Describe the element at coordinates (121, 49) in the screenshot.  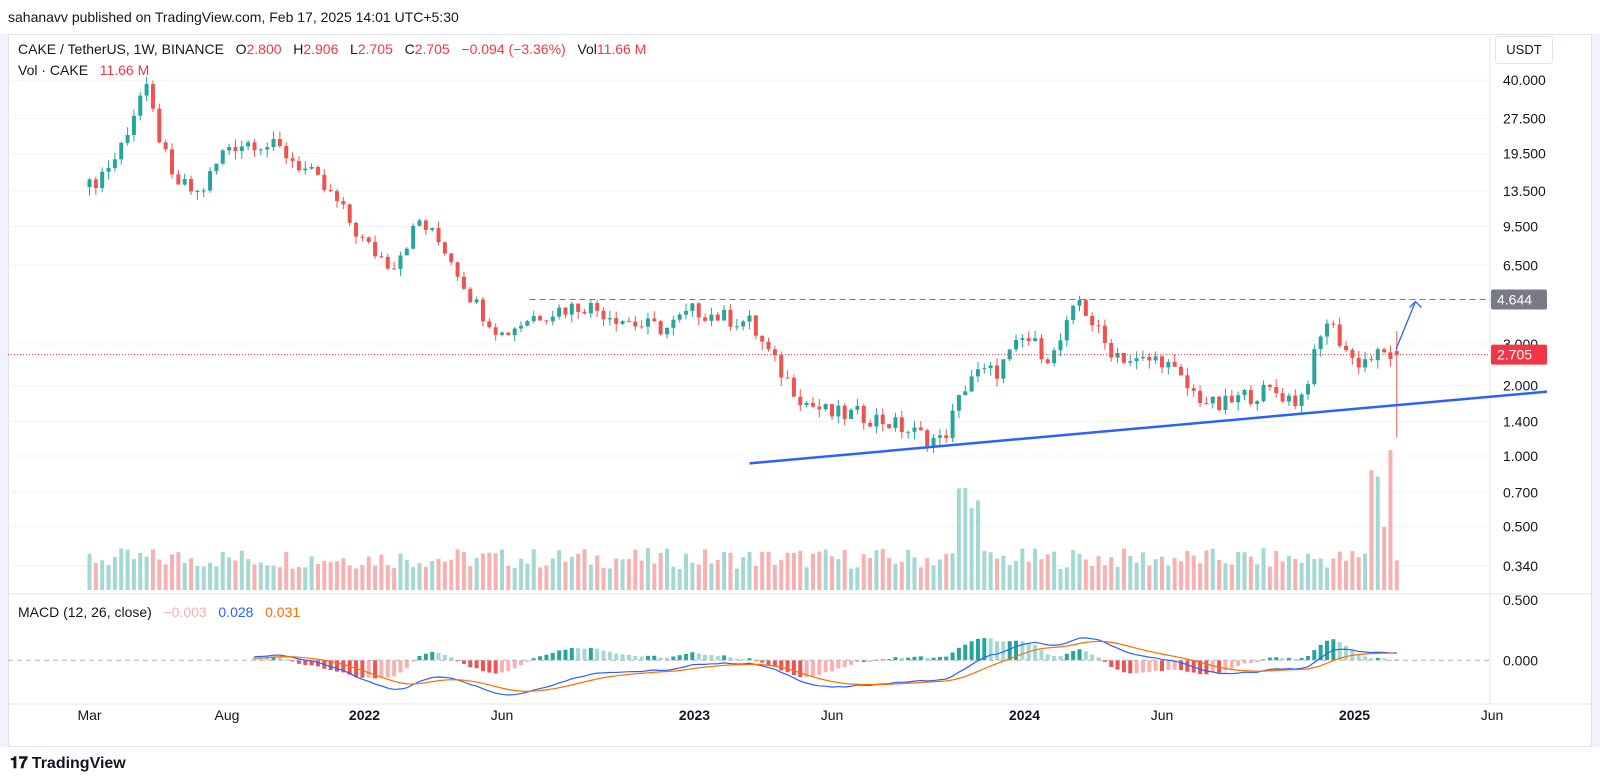
I see `symbol-label: CAKE / TetherUS, 1W, BINANCE` at that location.